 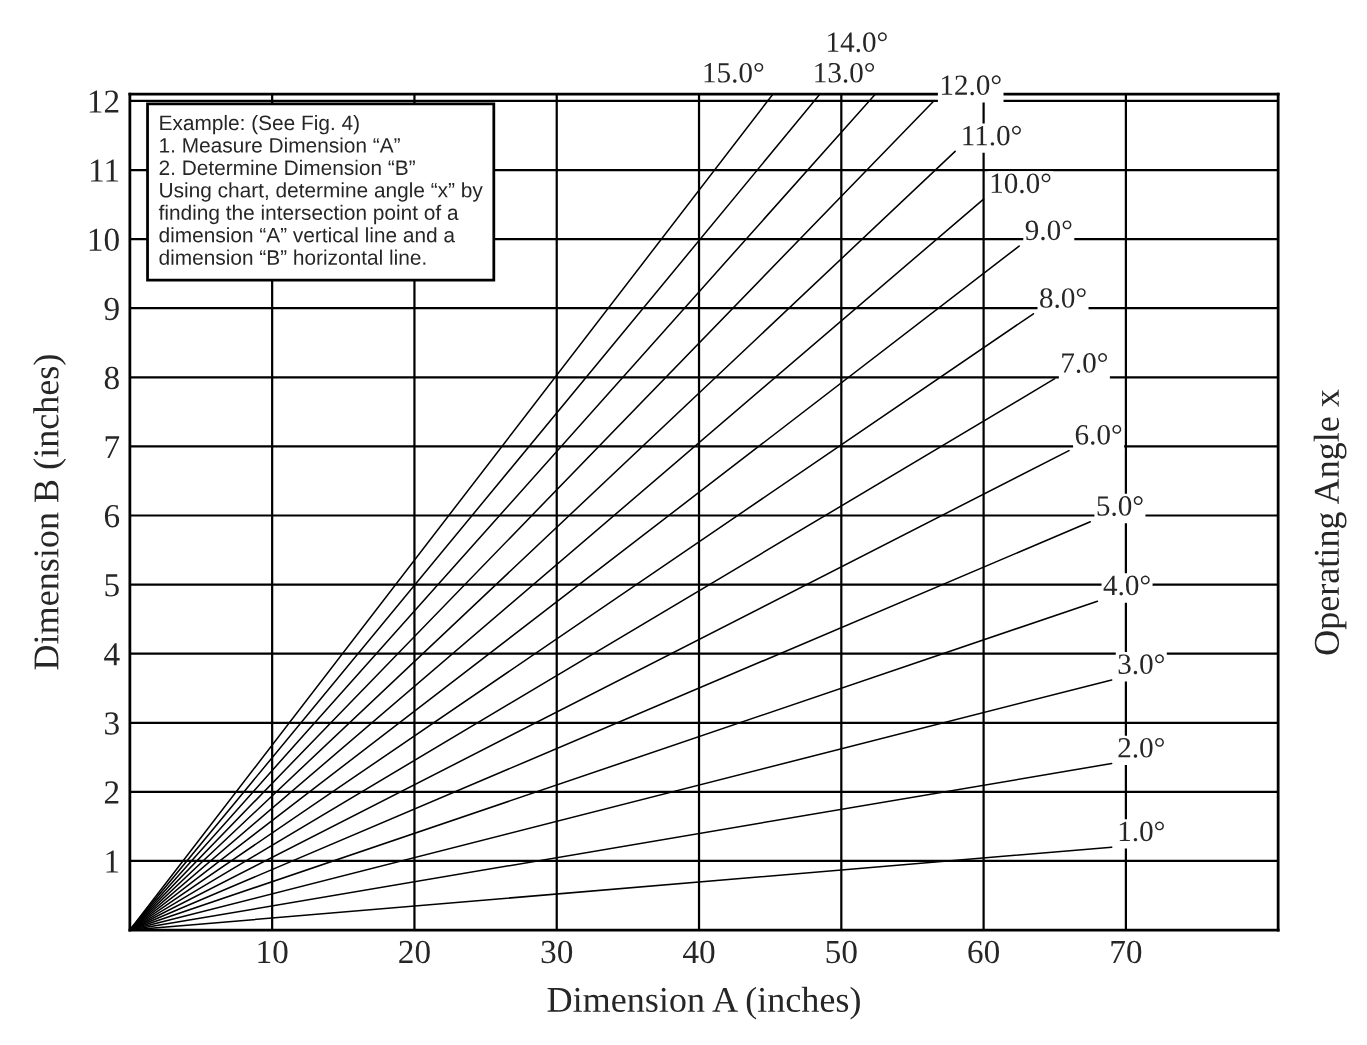 I want to click on series-label: 7.0°, so click(x=1084, y=363).